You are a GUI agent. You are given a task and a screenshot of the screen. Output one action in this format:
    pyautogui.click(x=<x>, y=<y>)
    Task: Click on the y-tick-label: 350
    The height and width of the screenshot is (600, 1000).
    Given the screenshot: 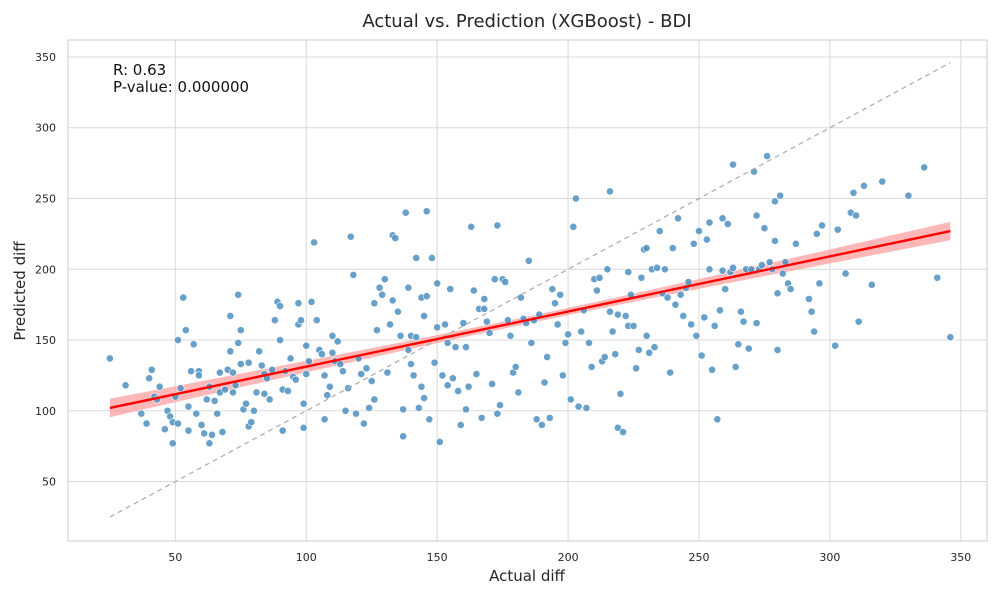 What is the action you would take?
    pyautogui.click(x=45, y=57)
    